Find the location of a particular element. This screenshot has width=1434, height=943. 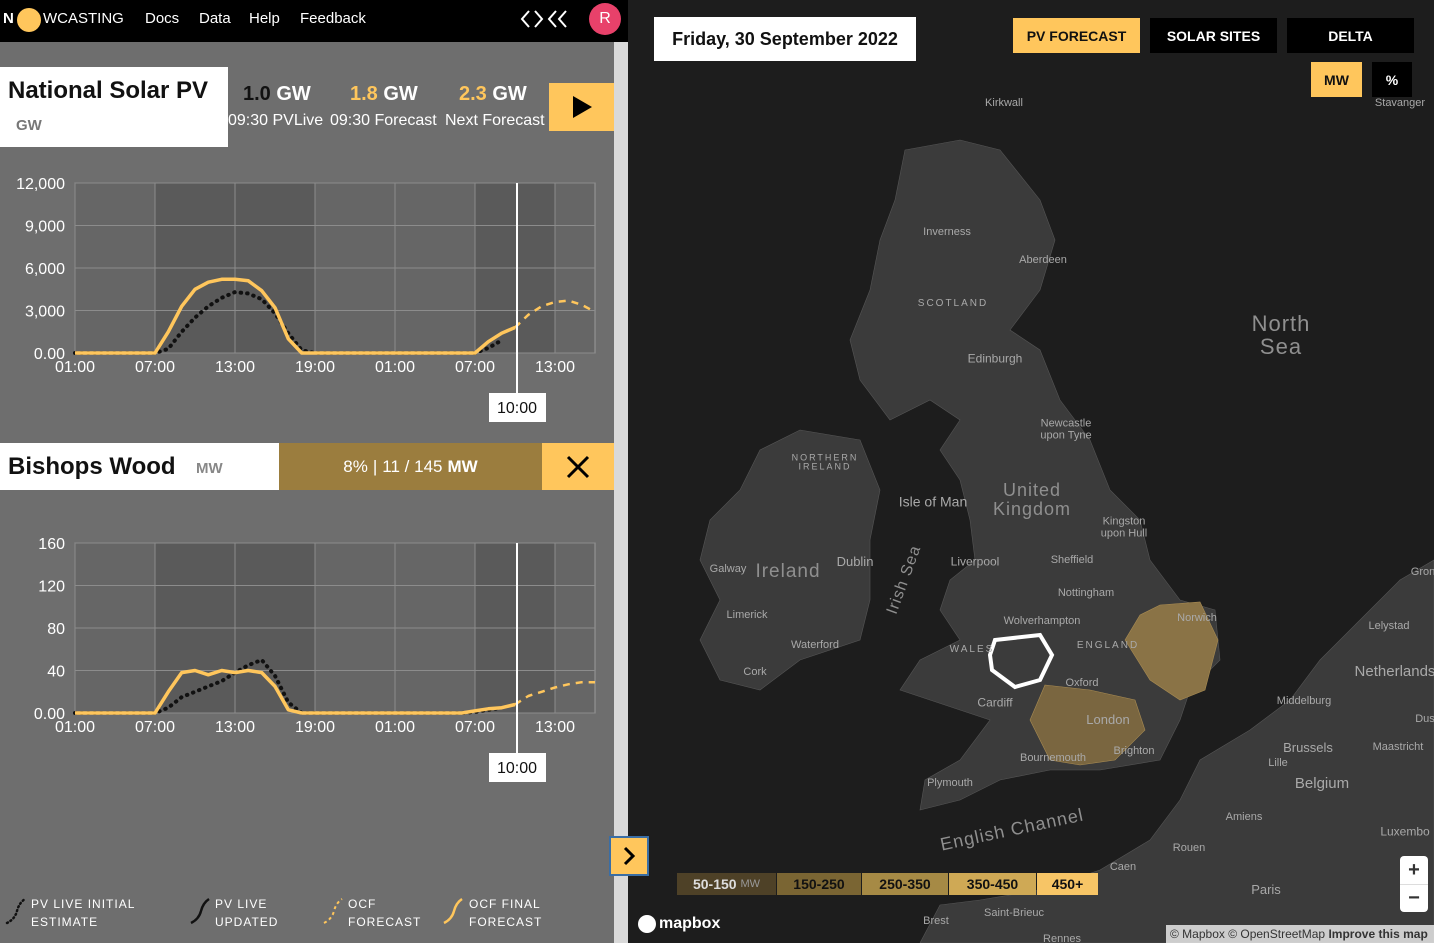

avatar: R is located at coordinates (605, 19).